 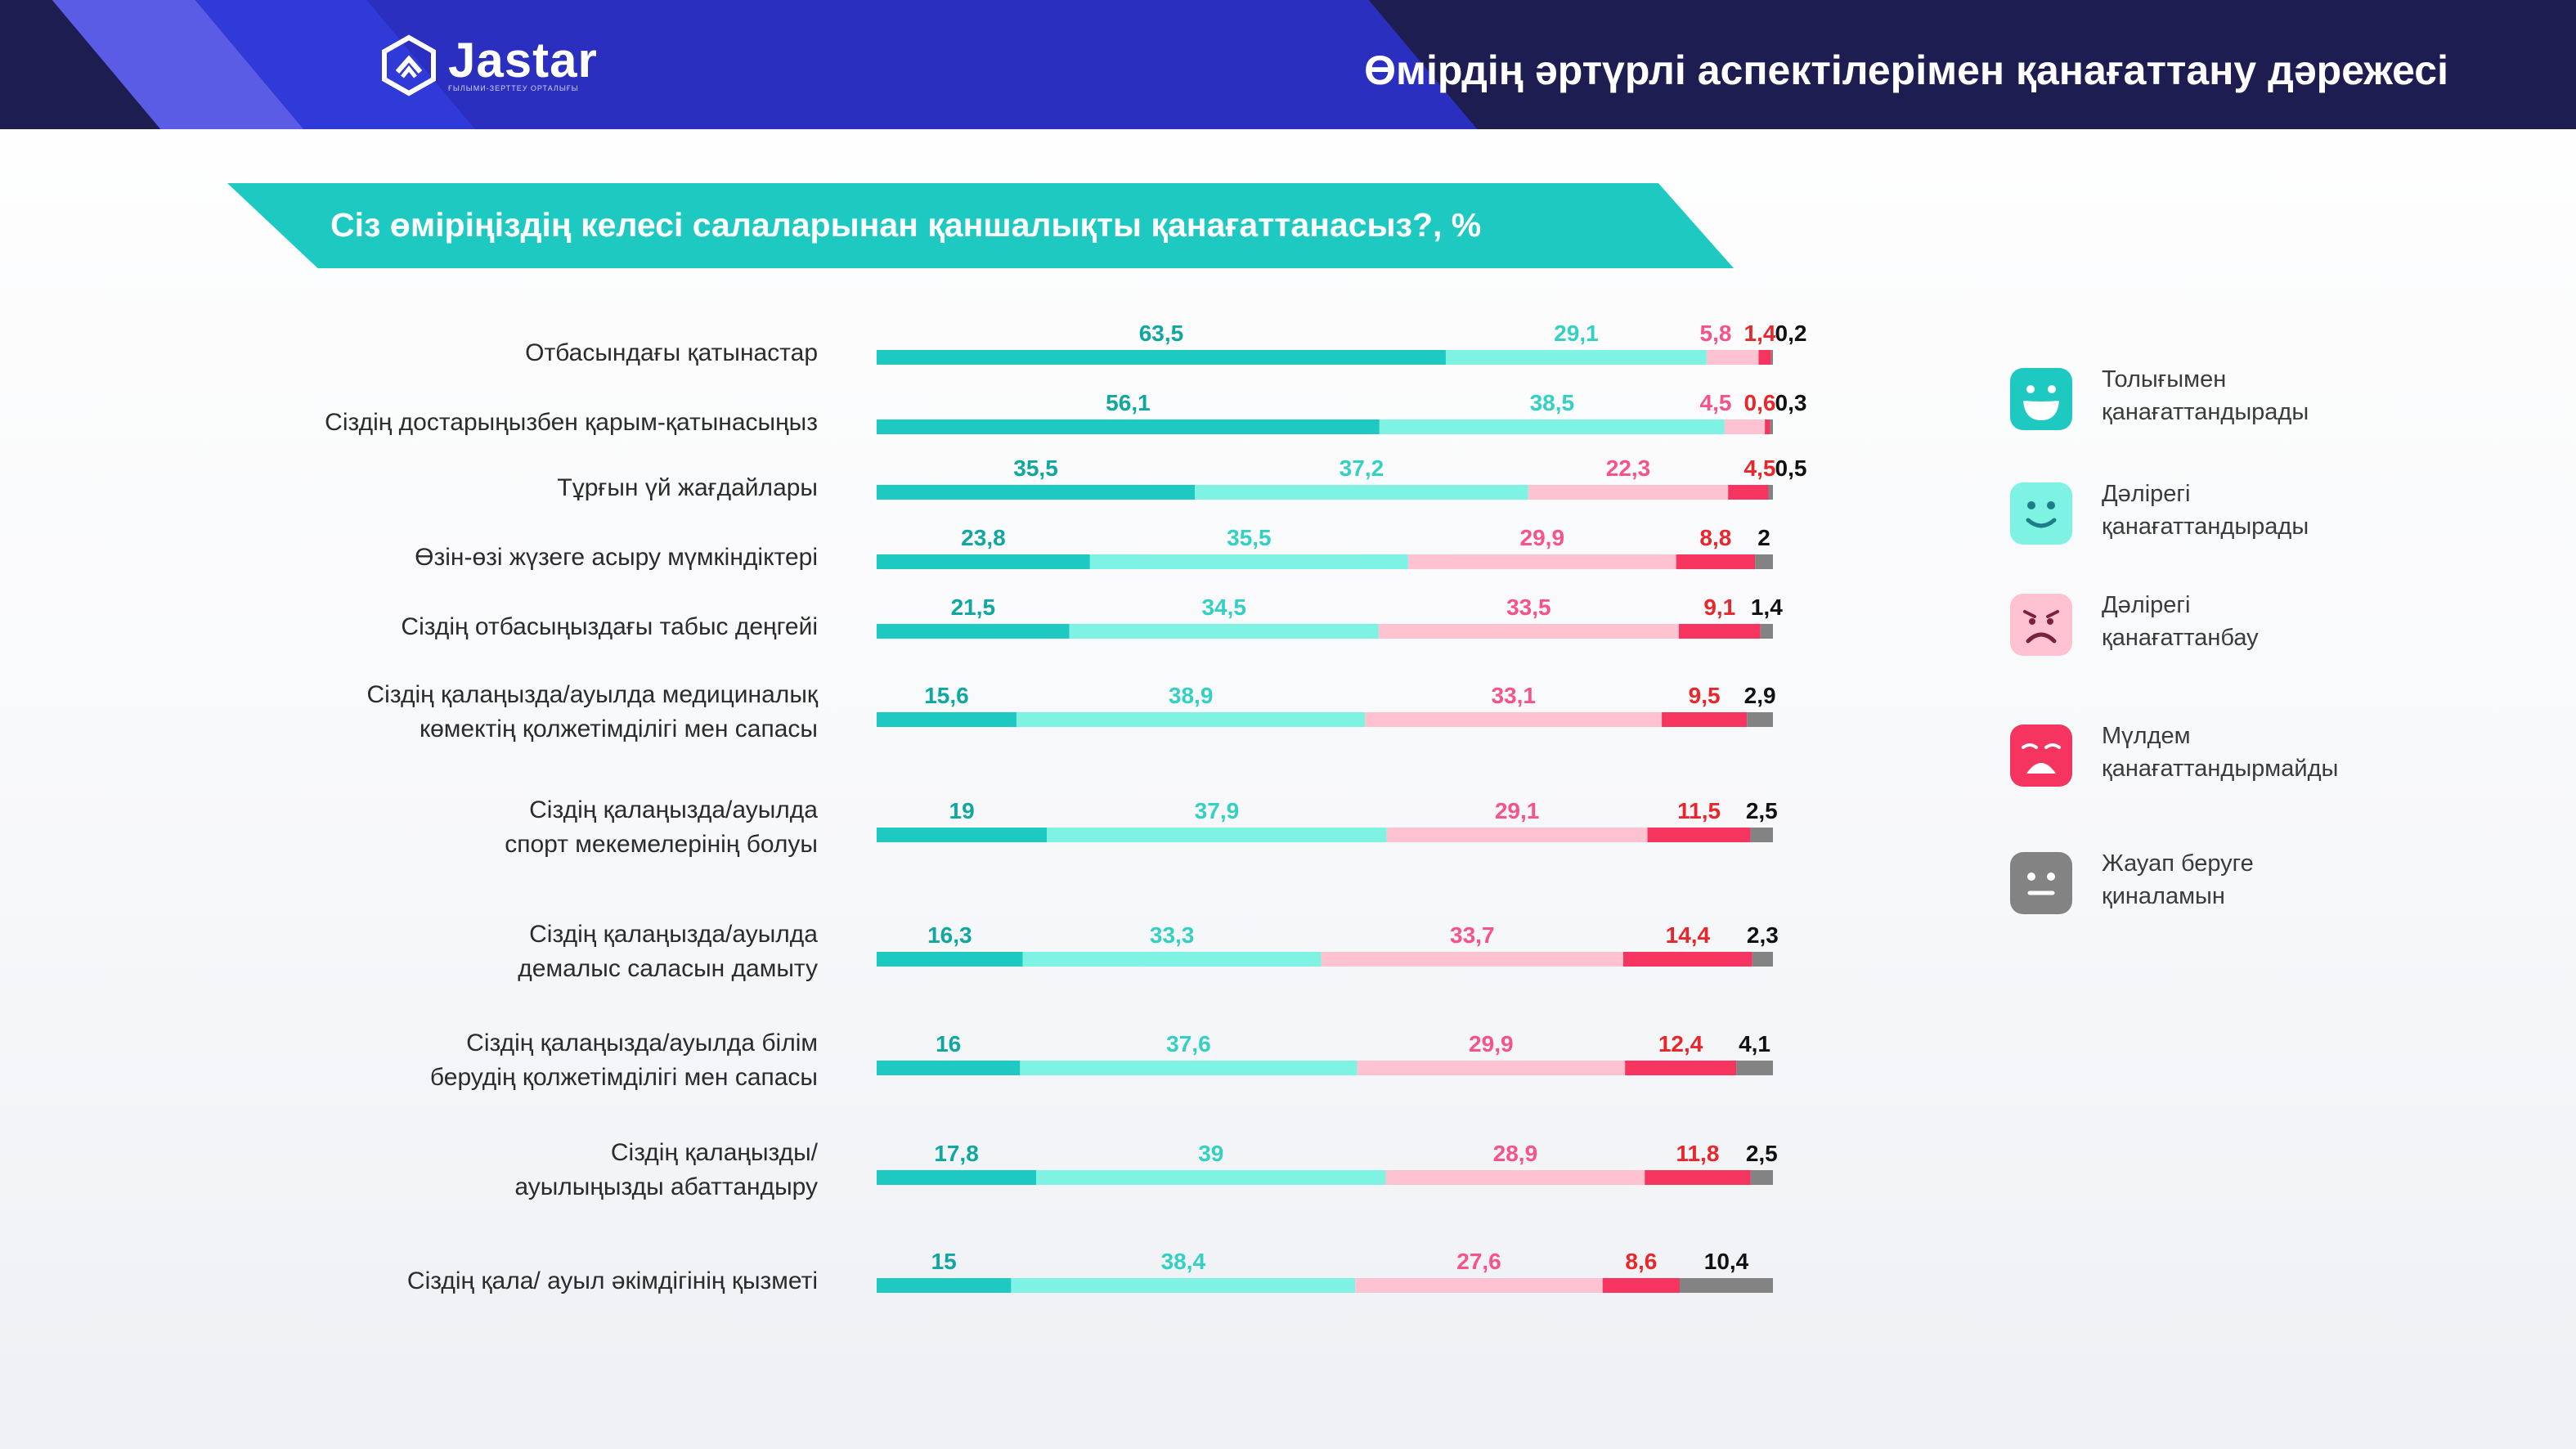 I want to click on logo-subtitle: ҒЫЛЫМИ-ЗЕРТТЕУ ОРТАЛЫҒЫ, so click(x=513, y=88).